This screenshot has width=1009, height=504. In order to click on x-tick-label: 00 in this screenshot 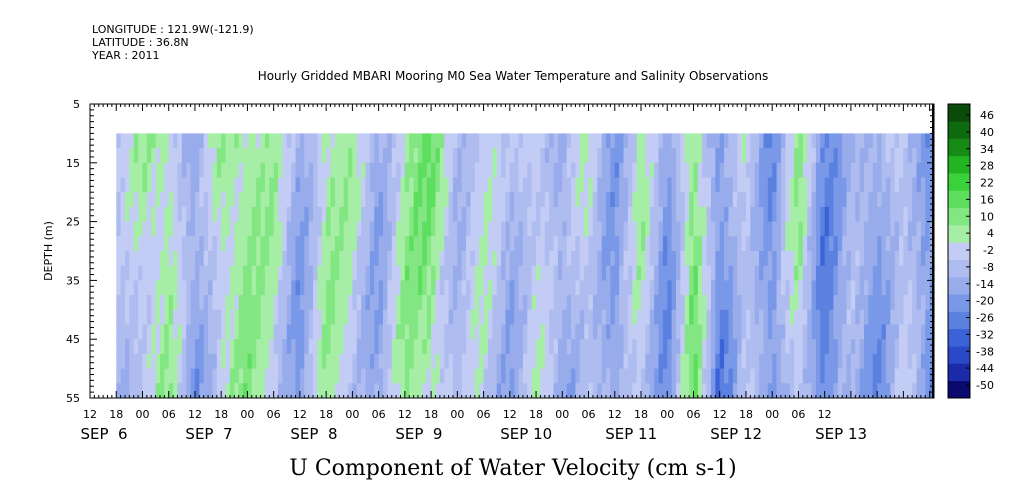, I will do `click(457, 414)`.